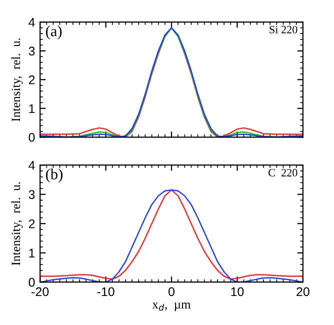  Describe the element at coordinates (54, 33) in the screenshot. I see `annotation: (a)` at that location.